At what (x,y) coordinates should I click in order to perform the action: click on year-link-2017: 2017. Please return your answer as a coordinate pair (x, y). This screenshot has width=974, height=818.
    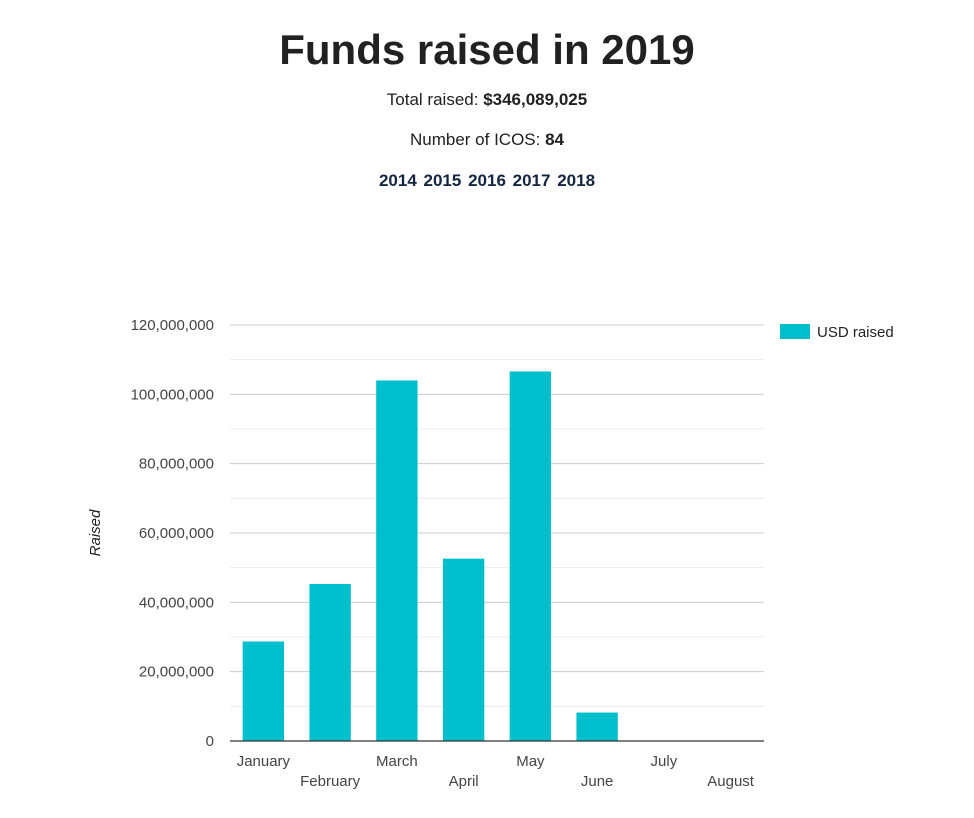
    Looking at the image, I should click on (531, 180).